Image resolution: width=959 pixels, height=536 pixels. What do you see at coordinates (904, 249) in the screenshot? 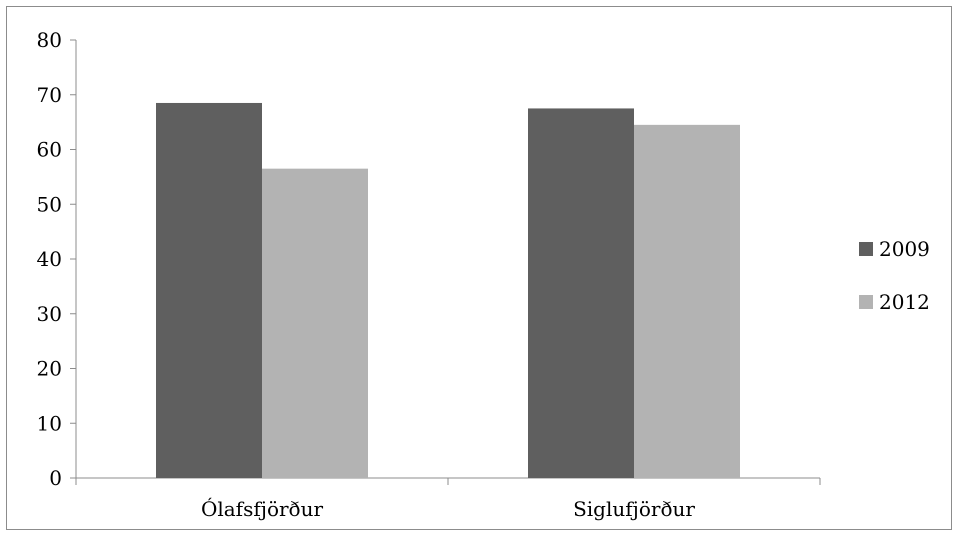
I see `legend-label-2009: 2009` at bounding box center [904, 249].